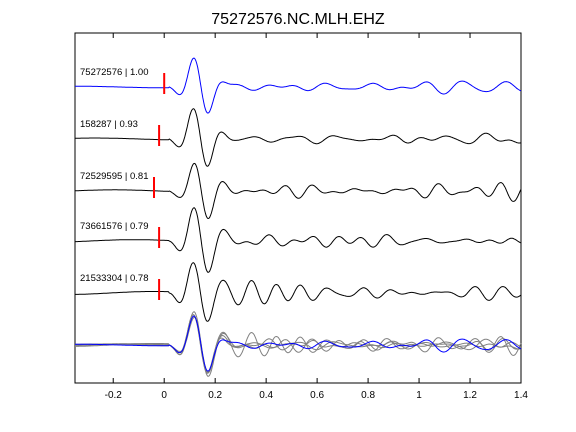  Describe the element at coordinates (114, 176) in the screenshot. I see `trace-label: 72529595 | 0.81` at that location.